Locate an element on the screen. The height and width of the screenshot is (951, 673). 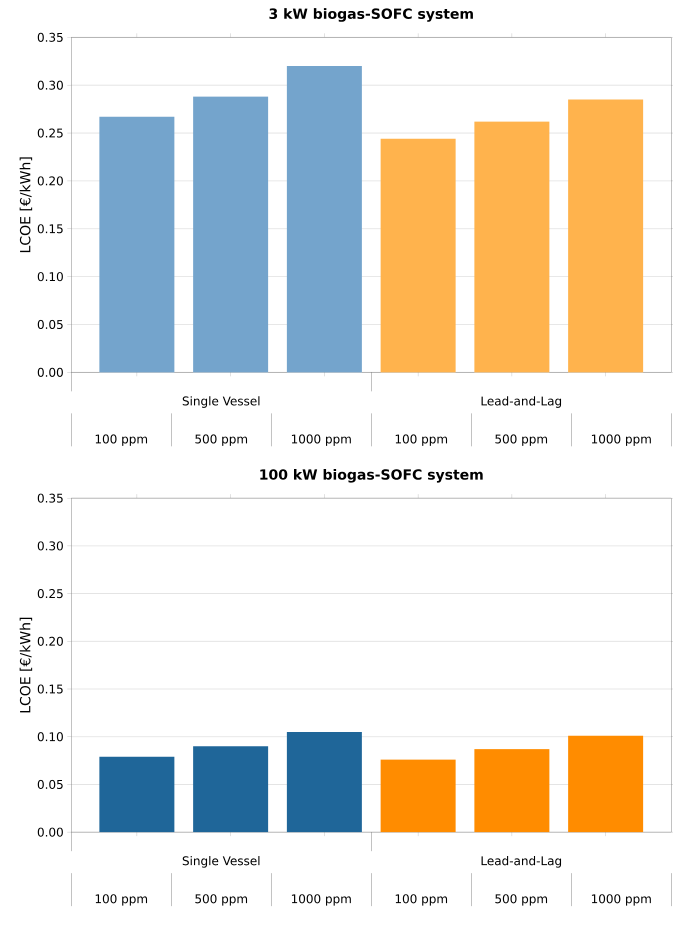
chart-title: 100 kW biogas-SOFC system is located at coordinates (371, 475).